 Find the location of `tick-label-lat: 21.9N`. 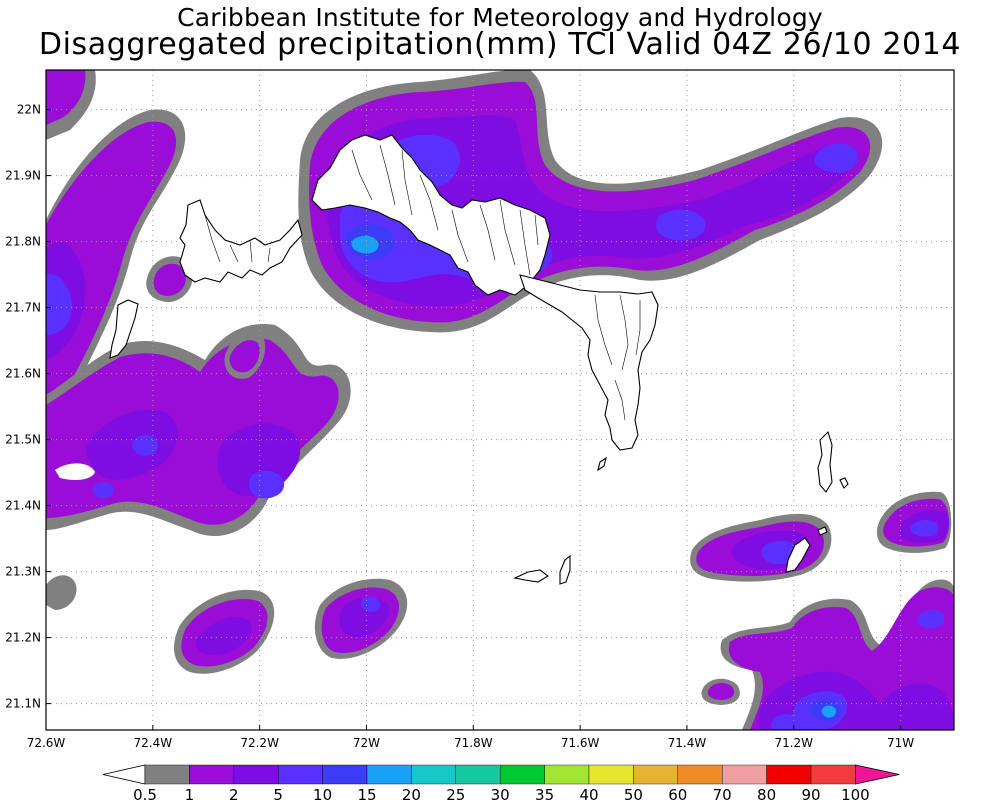

tick-label-lat: 21.9N is located at coordinates (23, 176).